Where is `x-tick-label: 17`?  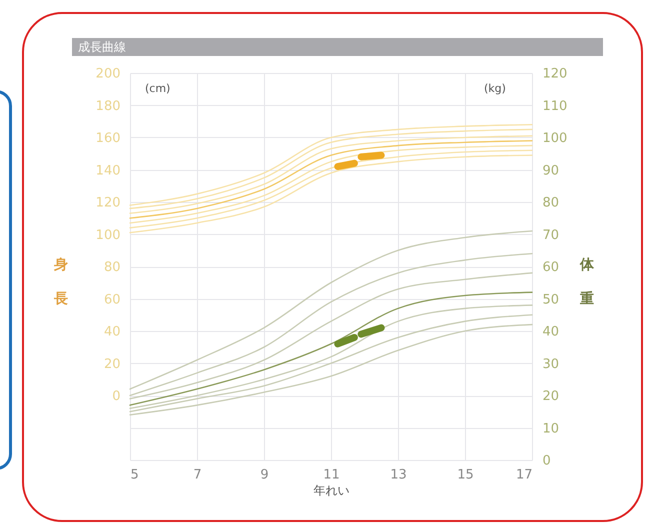
x-tick-label: 17 is located at coordinates (524, 475).